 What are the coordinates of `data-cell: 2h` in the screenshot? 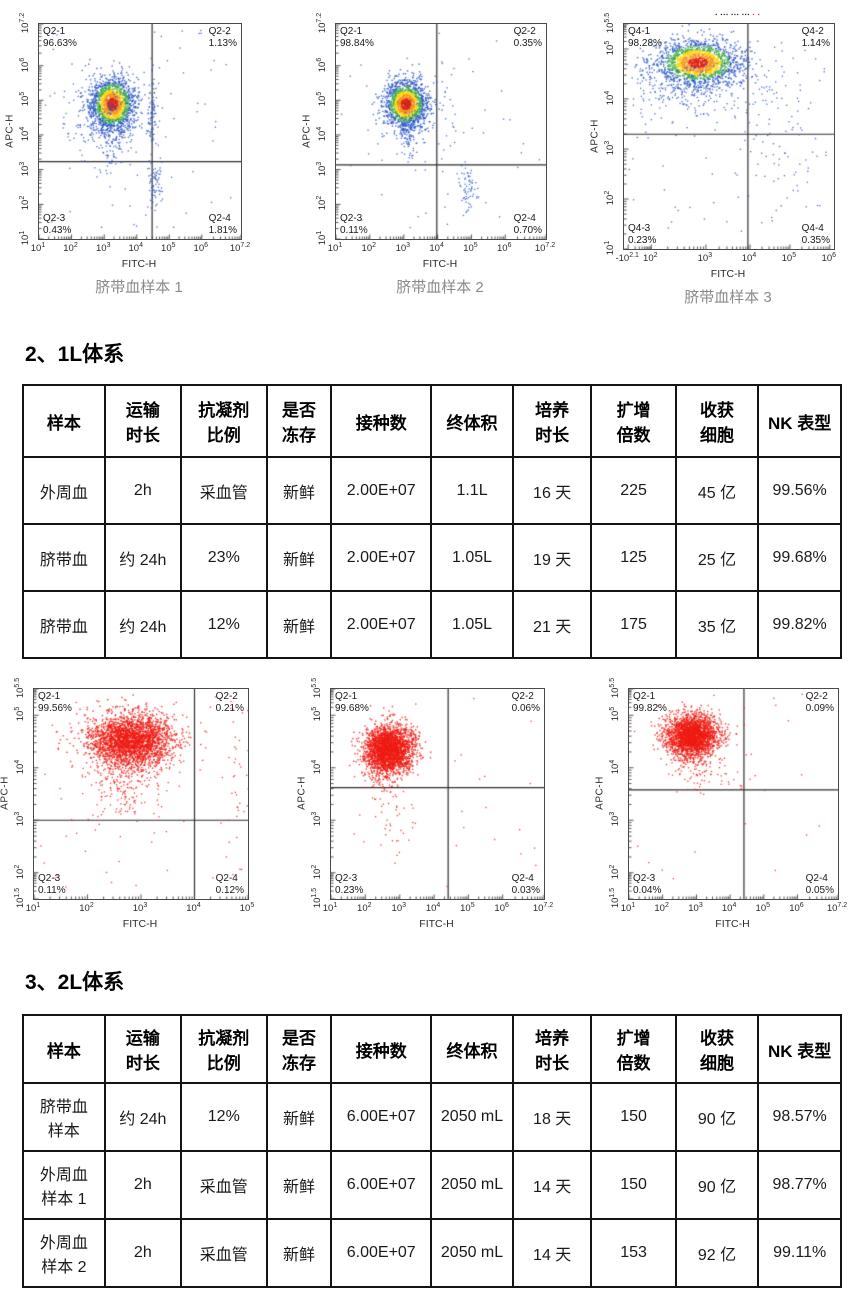 It's located at (142, 1253).